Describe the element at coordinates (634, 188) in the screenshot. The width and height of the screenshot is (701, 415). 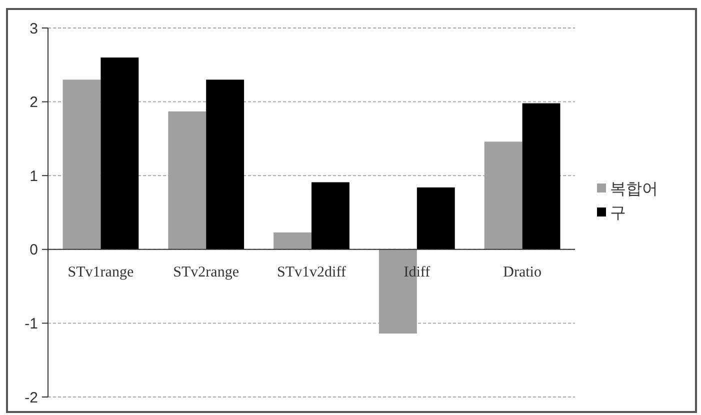
I see `legend-label: 복합어` at that location.